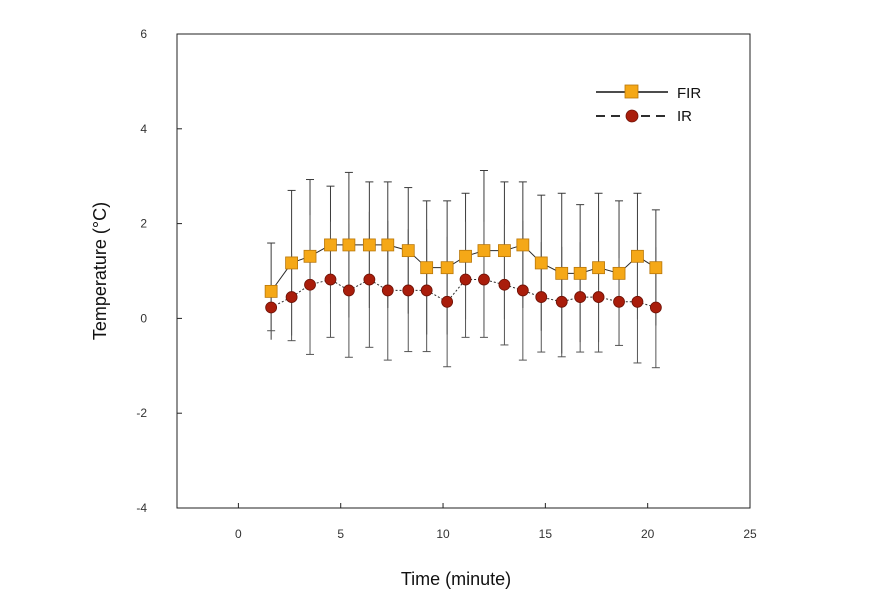  What do you see at coordinates (141, 508) in the screenshot?
I see `y-tick-label: -4` at bounding box center [141, 508].